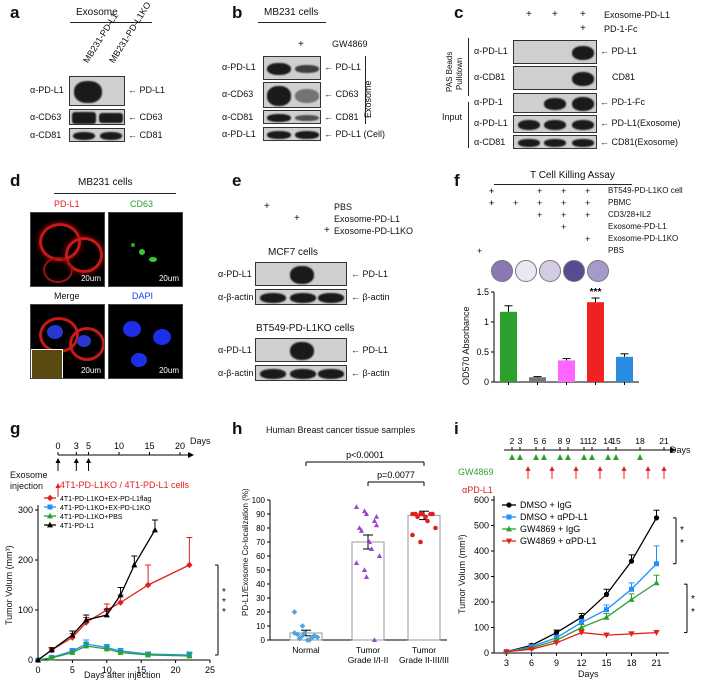 The width and height of the screenshot is (719, 681). What do you see at coordinates (606, 663) in the screenshot?
I see `i-xtick-label-4: 15` at bounding box center [606, 663].